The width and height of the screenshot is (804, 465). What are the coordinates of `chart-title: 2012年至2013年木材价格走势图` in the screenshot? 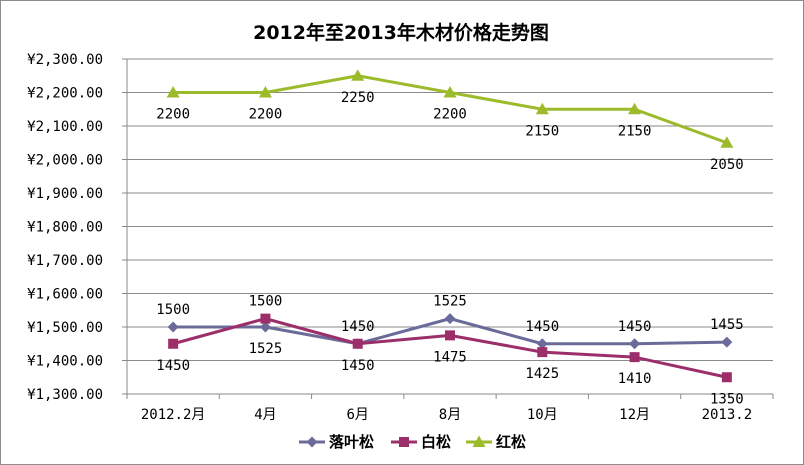 It's located at (401, 32).